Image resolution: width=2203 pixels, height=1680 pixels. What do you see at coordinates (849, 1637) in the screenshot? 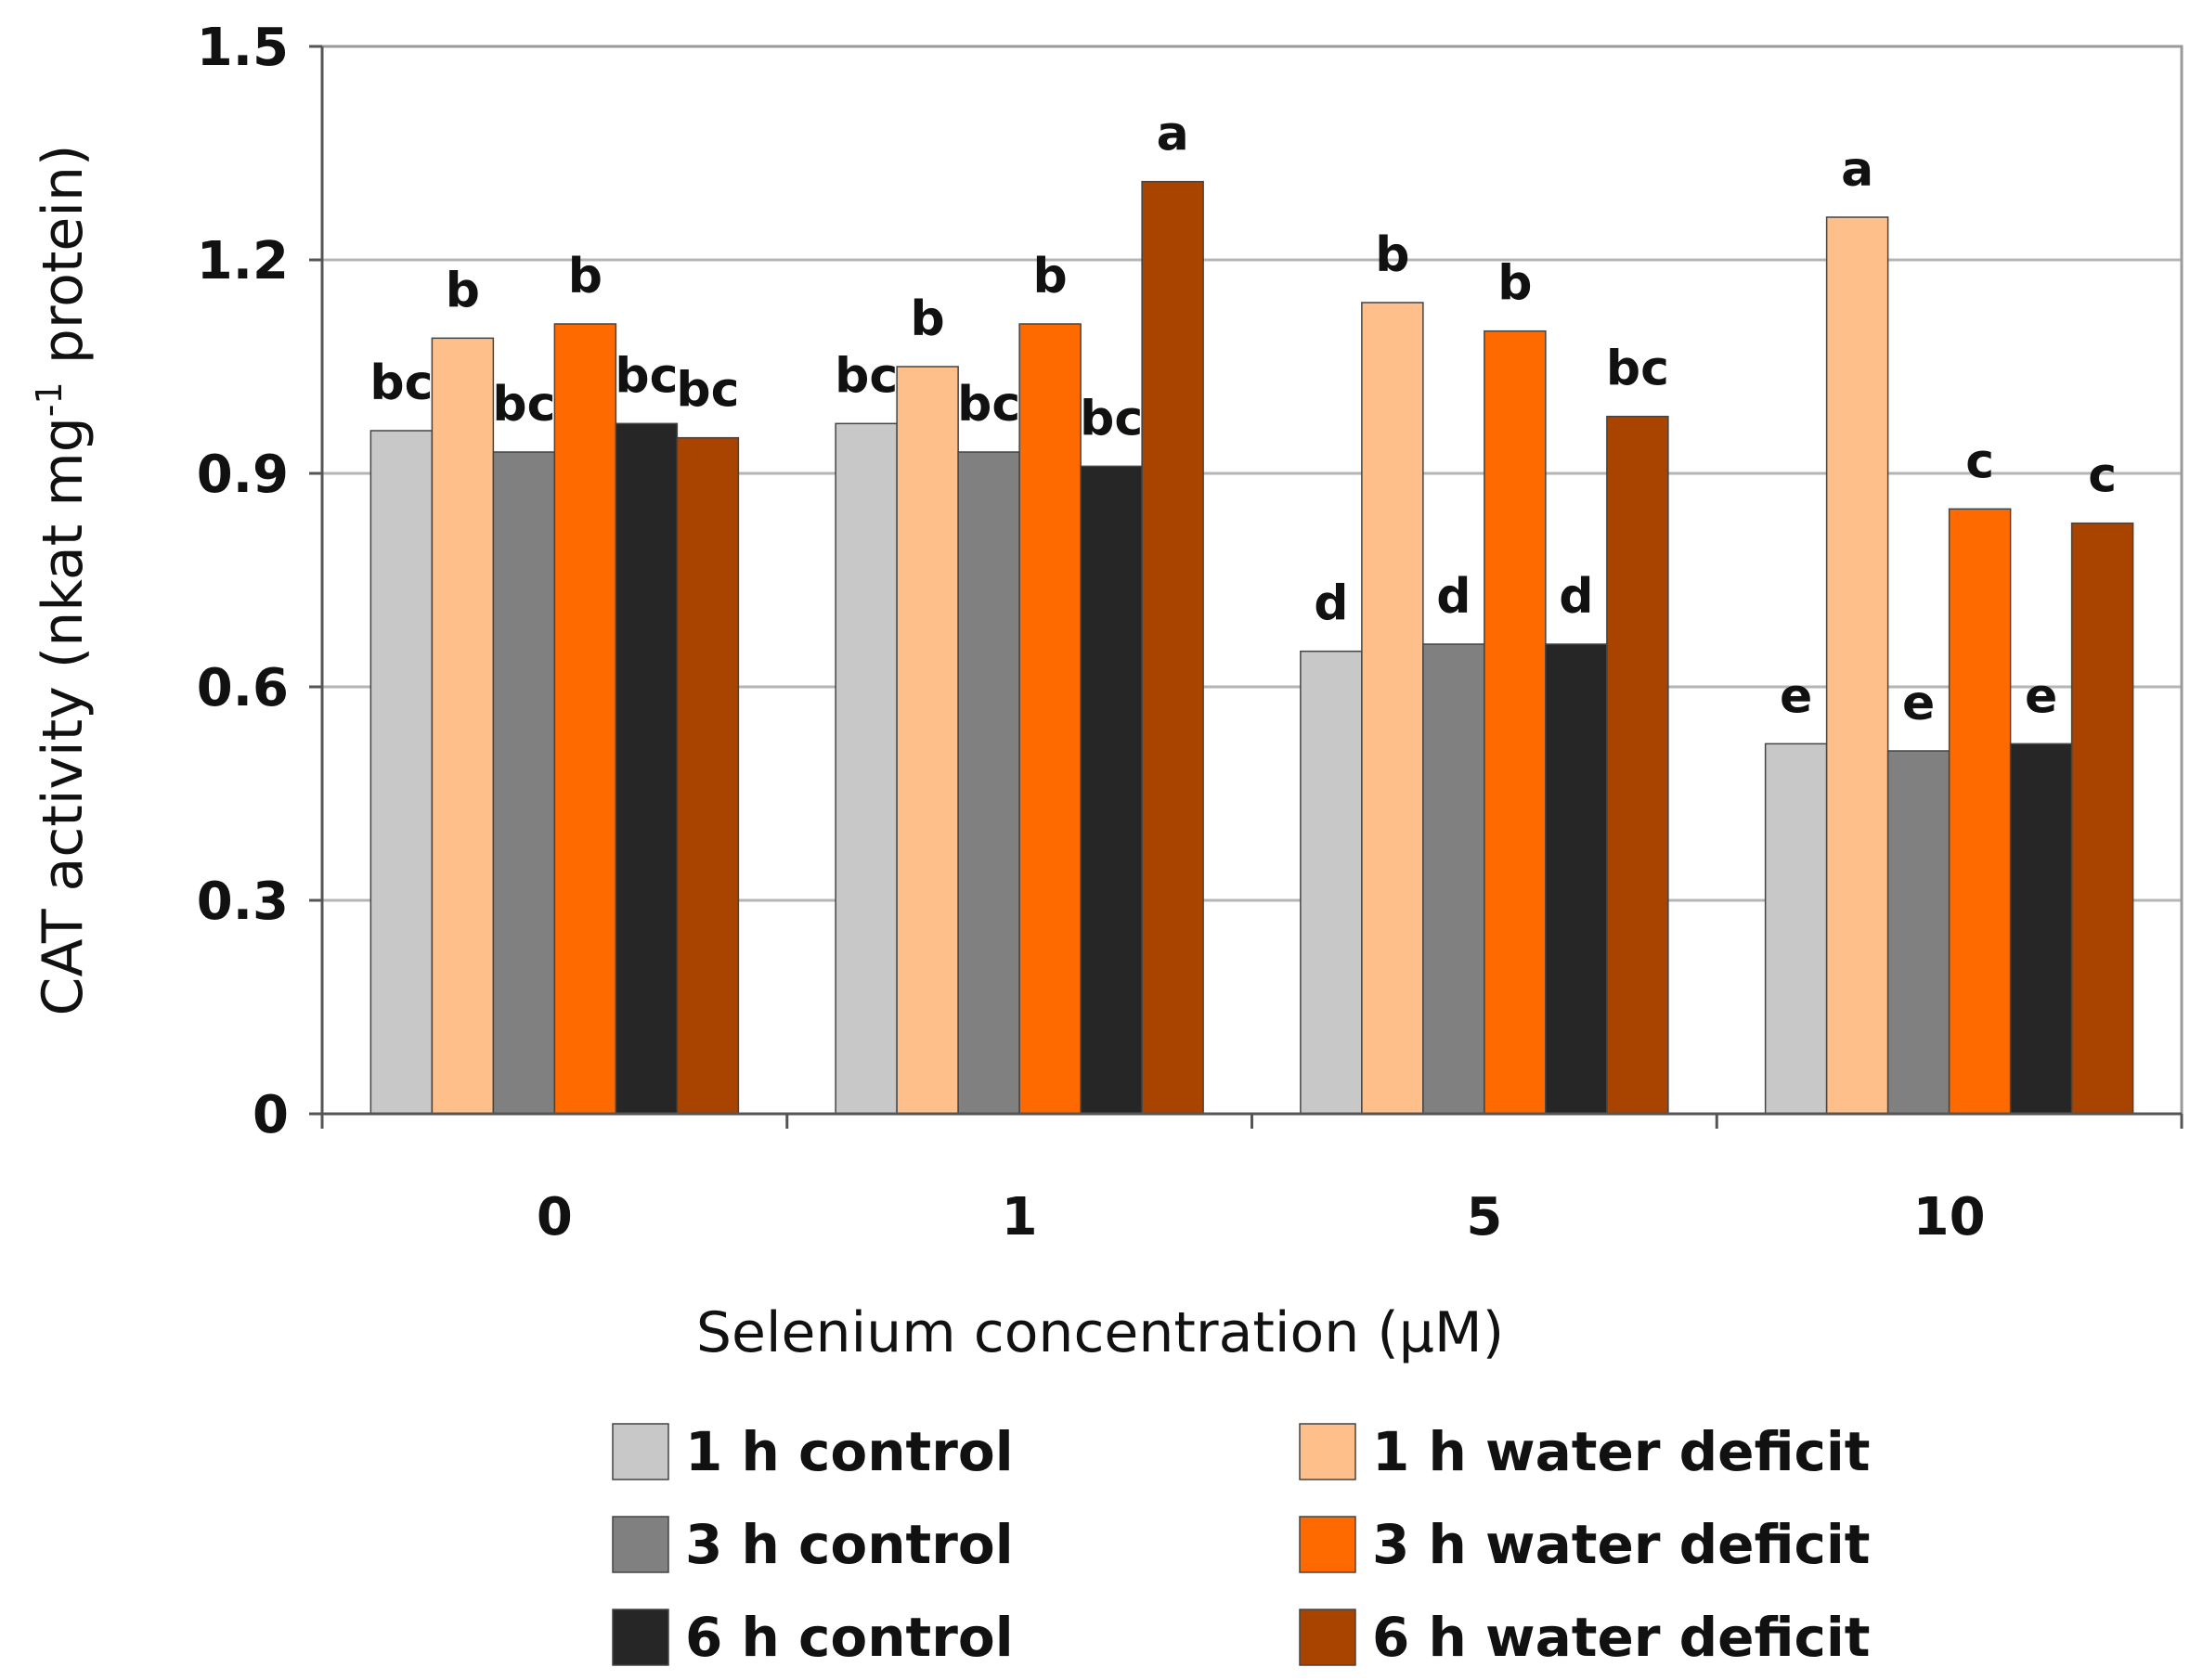
I see `legend-label: 6 h control` at bounding box center [849, 1637].